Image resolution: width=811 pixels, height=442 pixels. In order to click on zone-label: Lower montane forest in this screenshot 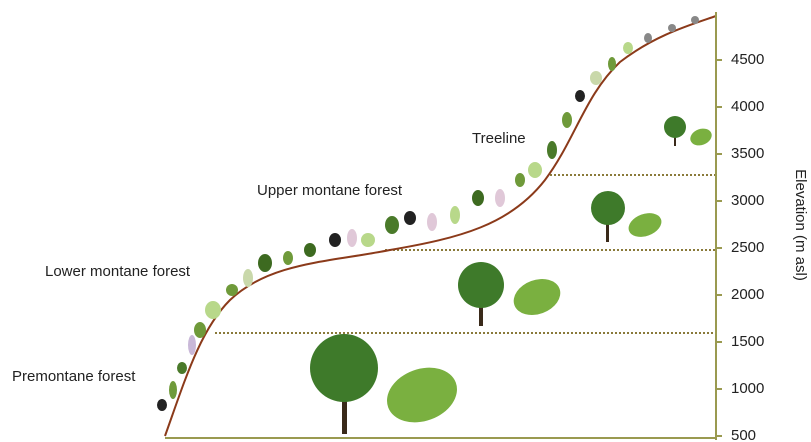, I will do `click(118, 271)`.